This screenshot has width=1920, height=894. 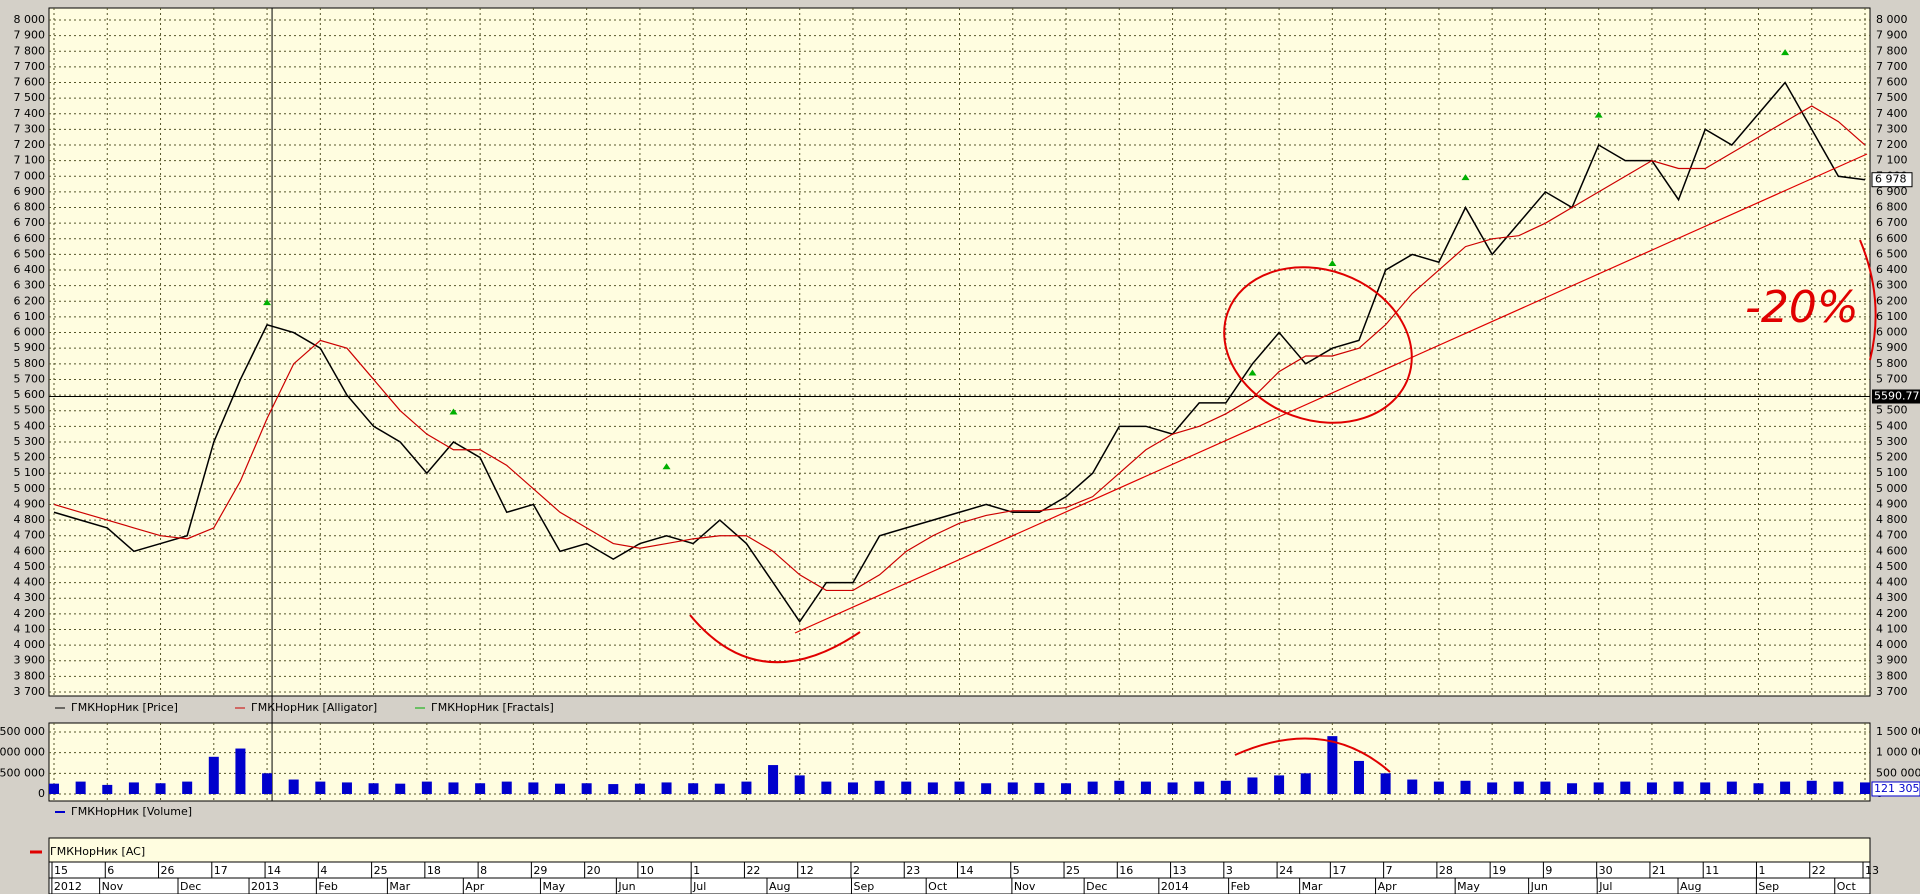 I want to click on y-tick-label: 4 100, so click(x=1892, y=628).